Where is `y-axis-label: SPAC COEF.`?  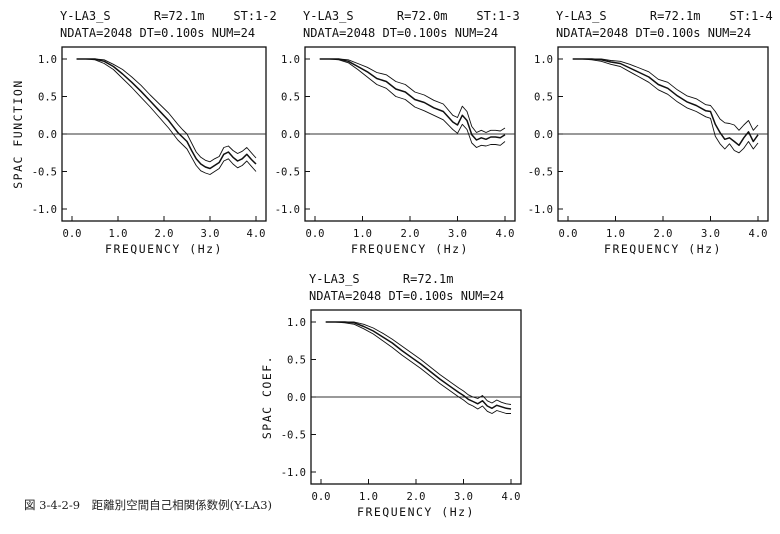 y-axis-label: SPAC COEF. is located at coordinates (267, 397).